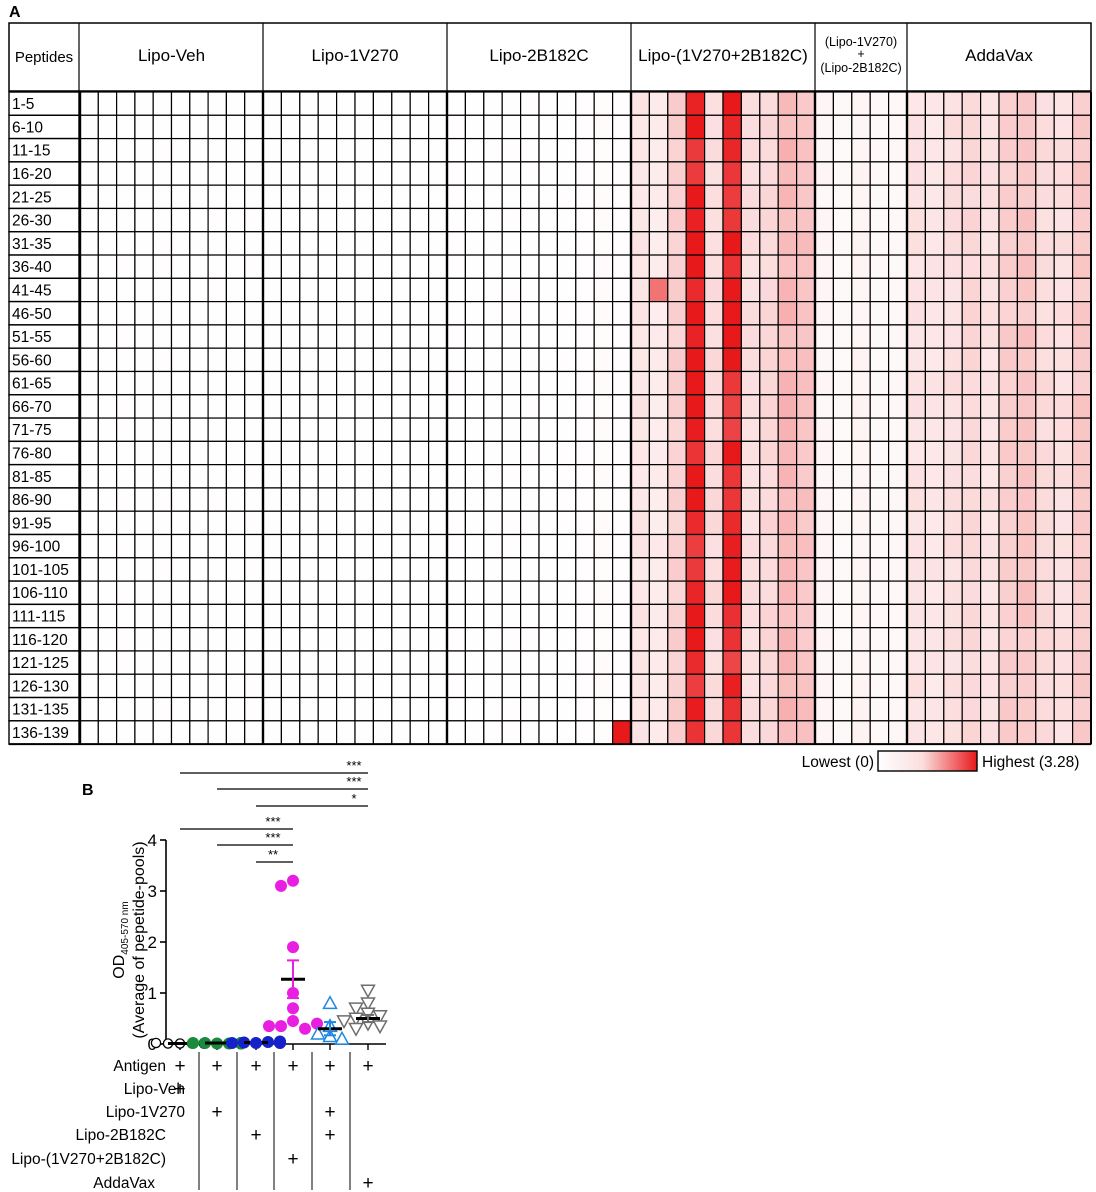  Describe the element at coordinates (152, 942) in the screenshot. I see `y-tick-label: 2` at that location.